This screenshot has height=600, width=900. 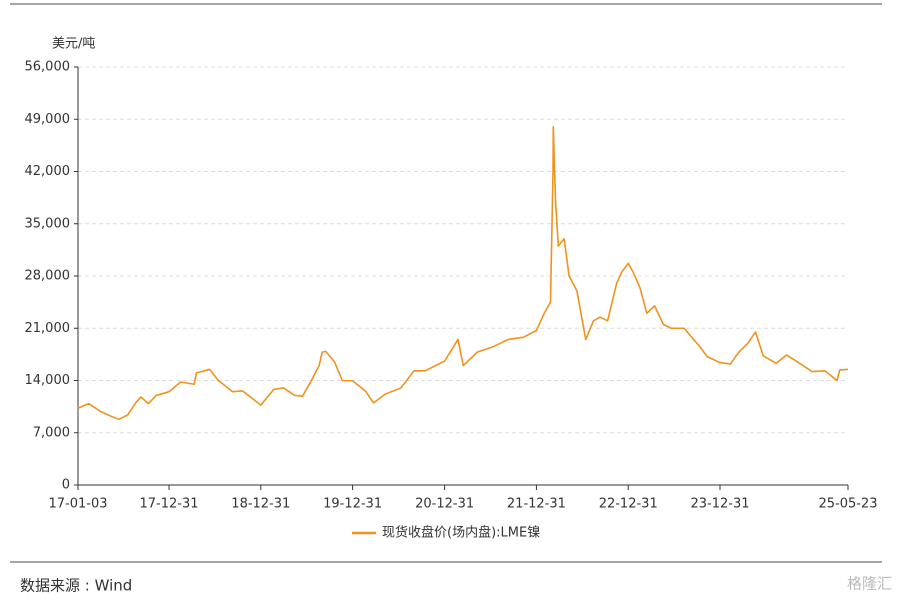 I want to click on x-tick-label: 22-12-31, so click(x=628, y=504).